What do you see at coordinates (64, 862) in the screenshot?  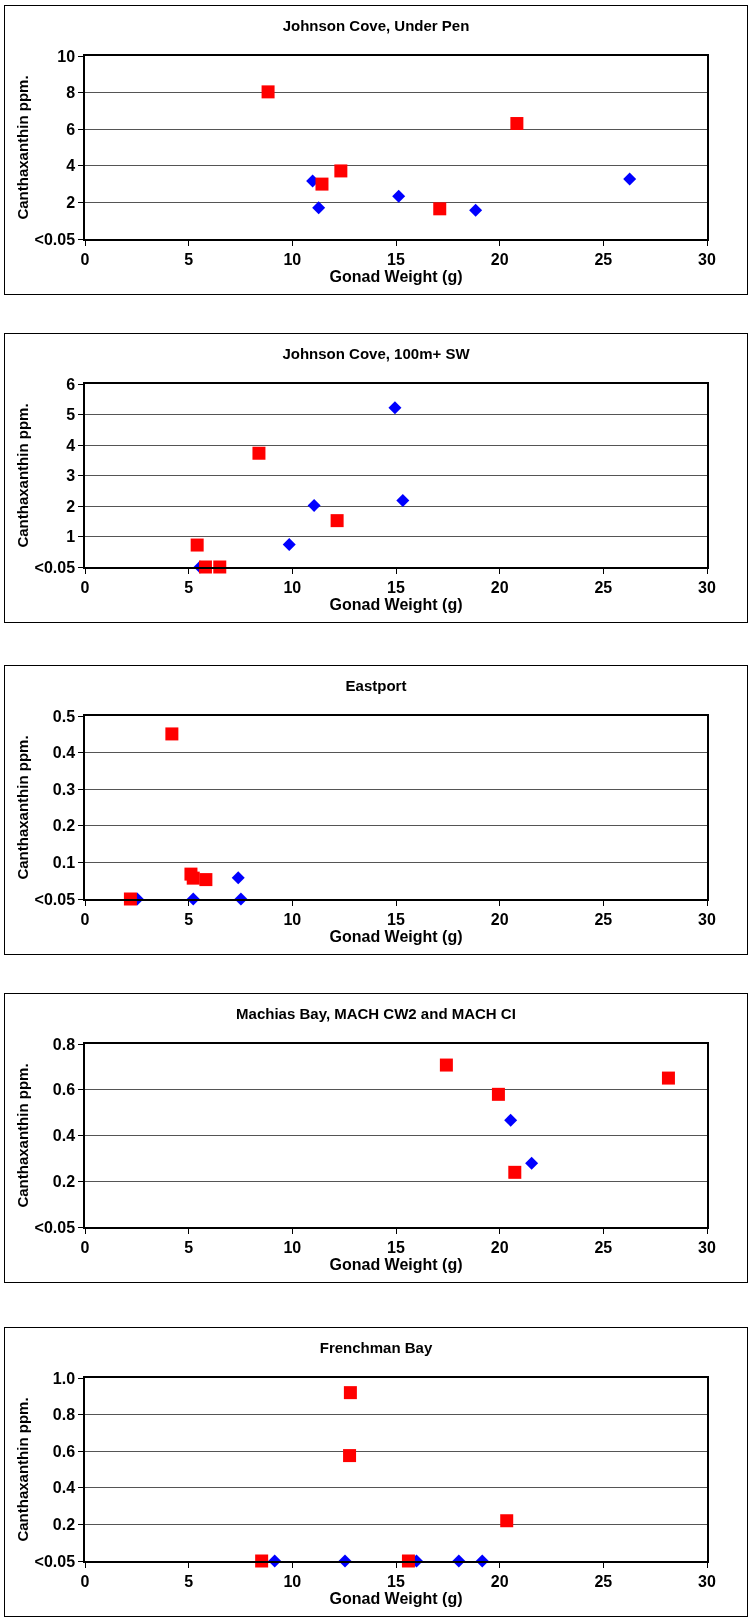 I see `y-tick-label: 0.1` at bounding box center [64, 862].